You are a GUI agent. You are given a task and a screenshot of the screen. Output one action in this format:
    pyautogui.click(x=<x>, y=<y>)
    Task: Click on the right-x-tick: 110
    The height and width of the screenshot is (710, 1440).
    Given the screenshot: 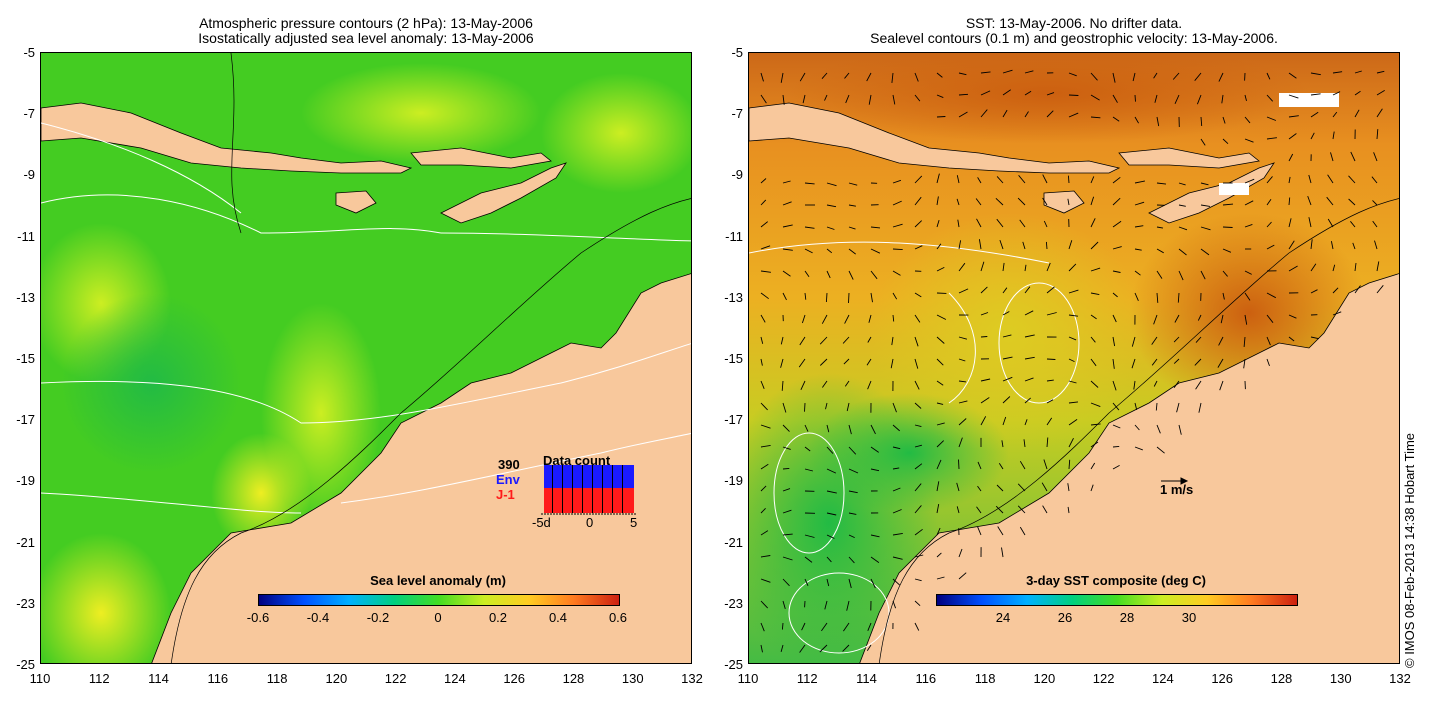 What is the action you would take?
    pyautogui.click(x=748, y=678)
    